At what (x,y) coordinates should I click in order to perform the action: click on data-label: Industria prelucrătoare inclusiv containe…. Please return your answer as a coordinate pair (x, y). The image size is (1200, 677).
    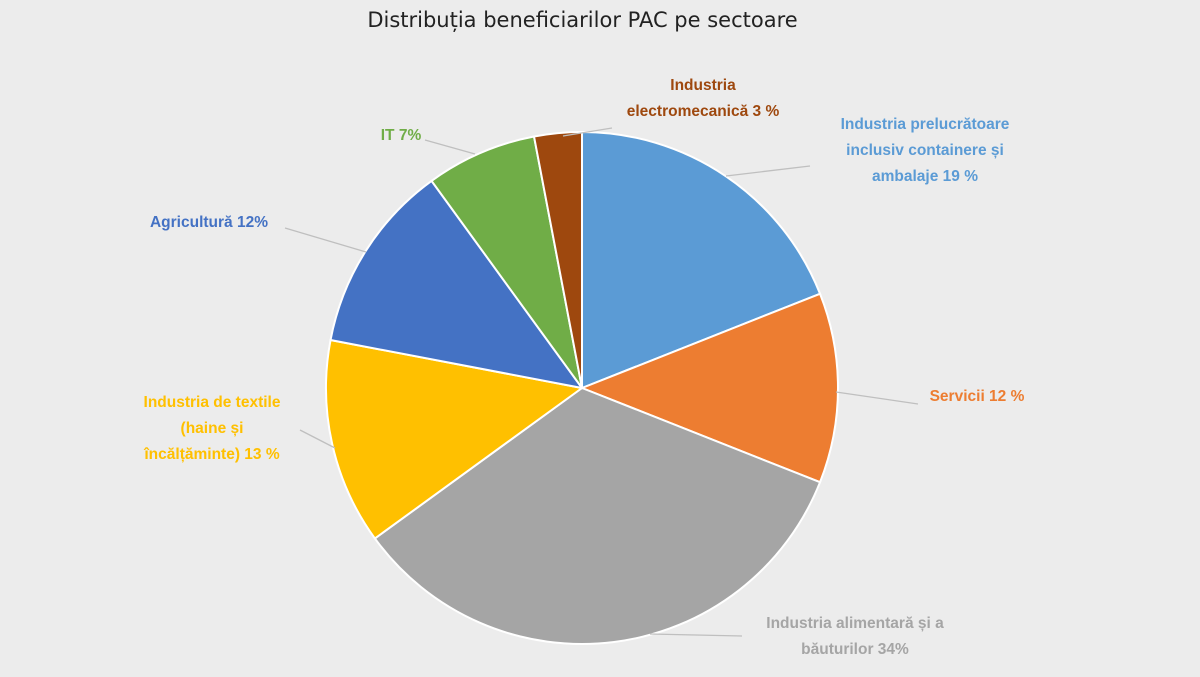
    Looking at the image, I should click on (925, 150).